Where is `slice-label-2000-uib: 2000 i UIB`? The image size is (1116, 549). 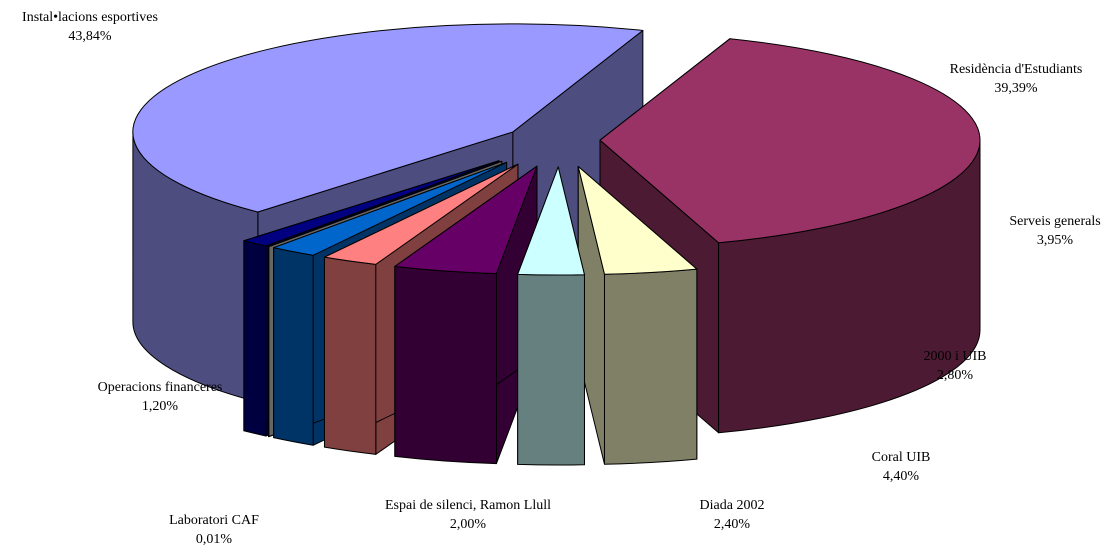 slice-label-2000-uib: 2000 i UIB is located at coordinates (955, 356).